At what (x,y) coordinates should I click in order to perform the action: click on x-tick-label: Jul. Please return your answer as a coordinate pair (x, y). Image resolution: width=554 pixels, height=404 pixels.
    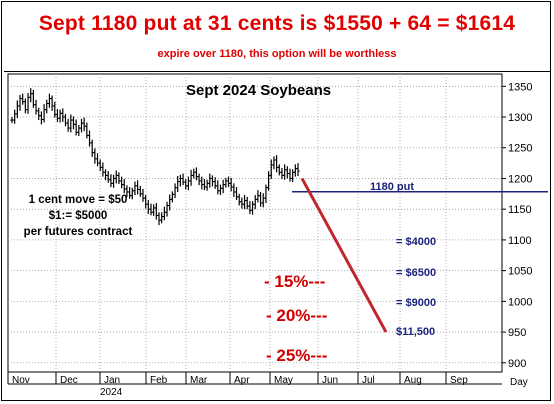
    Looking at the image, I should click on (368, 380).